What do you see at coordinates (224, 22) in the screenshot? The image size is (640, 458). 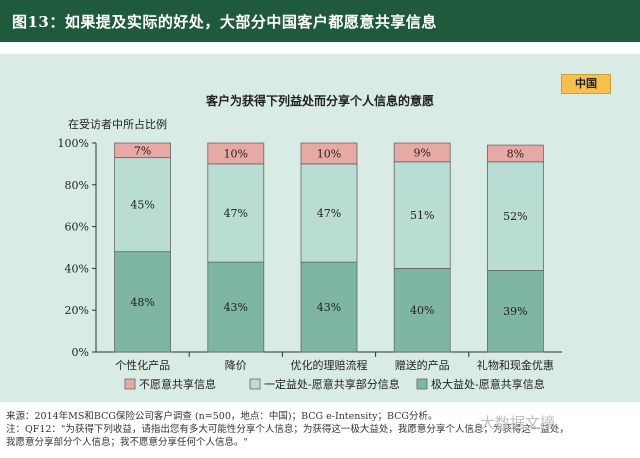 I see `figure-title: 图13：如果提及实际的好处，大部分中国客户都愿意共享信息` at bounding box center [224, 22].